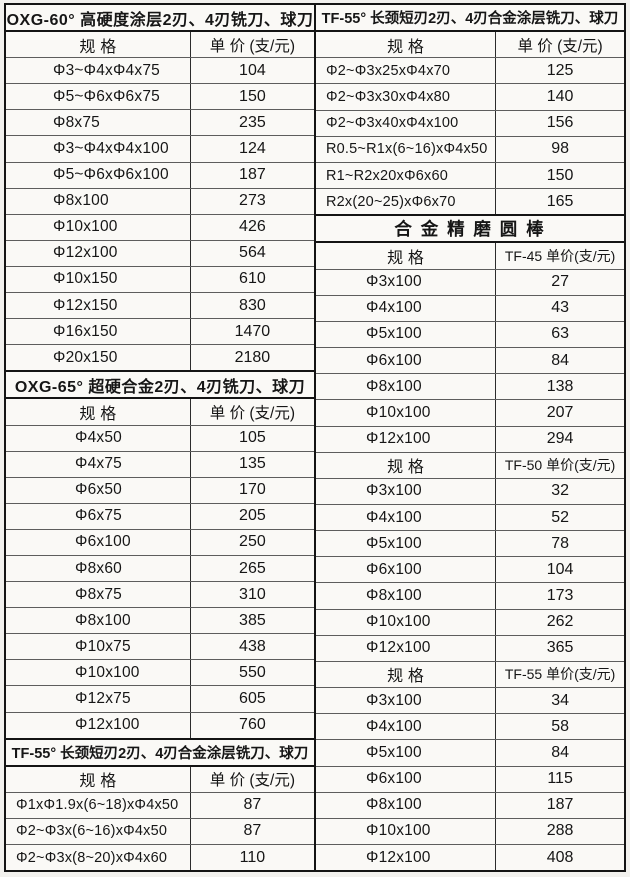 Image resolution: width=630 pixels, height=877 pixels. I want to click on table-row: Φ12x100 760, so click(160, 724).